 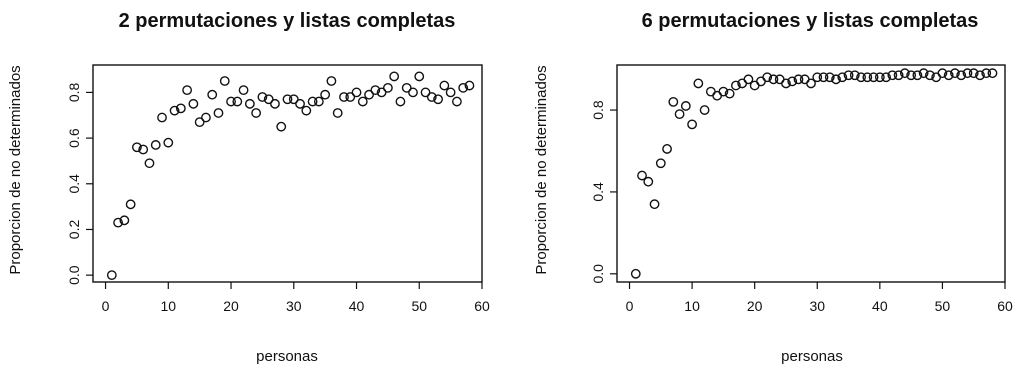 I want to click on y-tick-label: 0.4, so click(x=598, y=192).